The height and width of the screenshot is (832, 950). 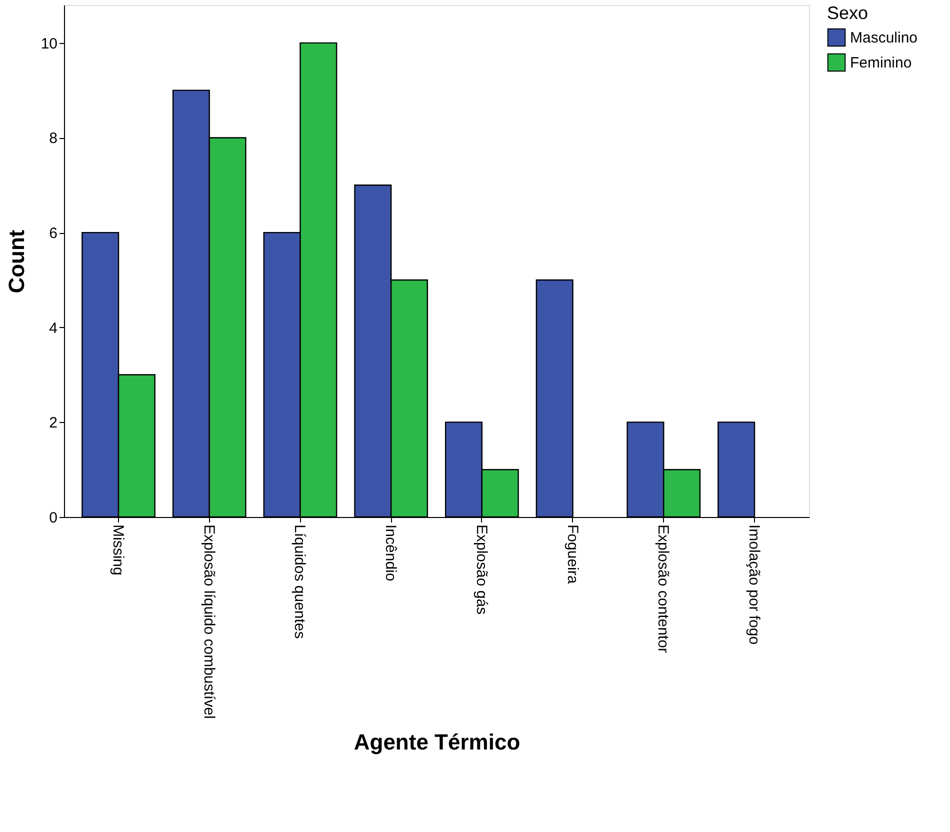 What do you see at coordinates (209, 621) in the screenshot?
I see `x-tick-label: Explosão líquido combustível` at bounding box center [209, 621].